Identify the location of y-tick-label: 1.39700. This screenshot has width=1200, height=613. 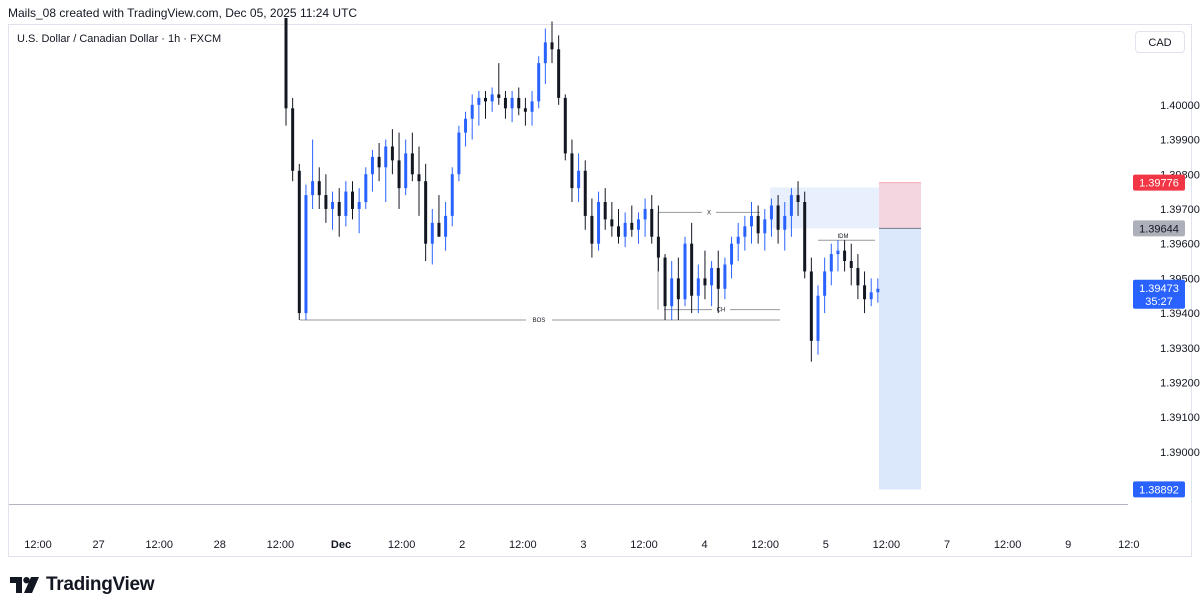
(1180, 210).